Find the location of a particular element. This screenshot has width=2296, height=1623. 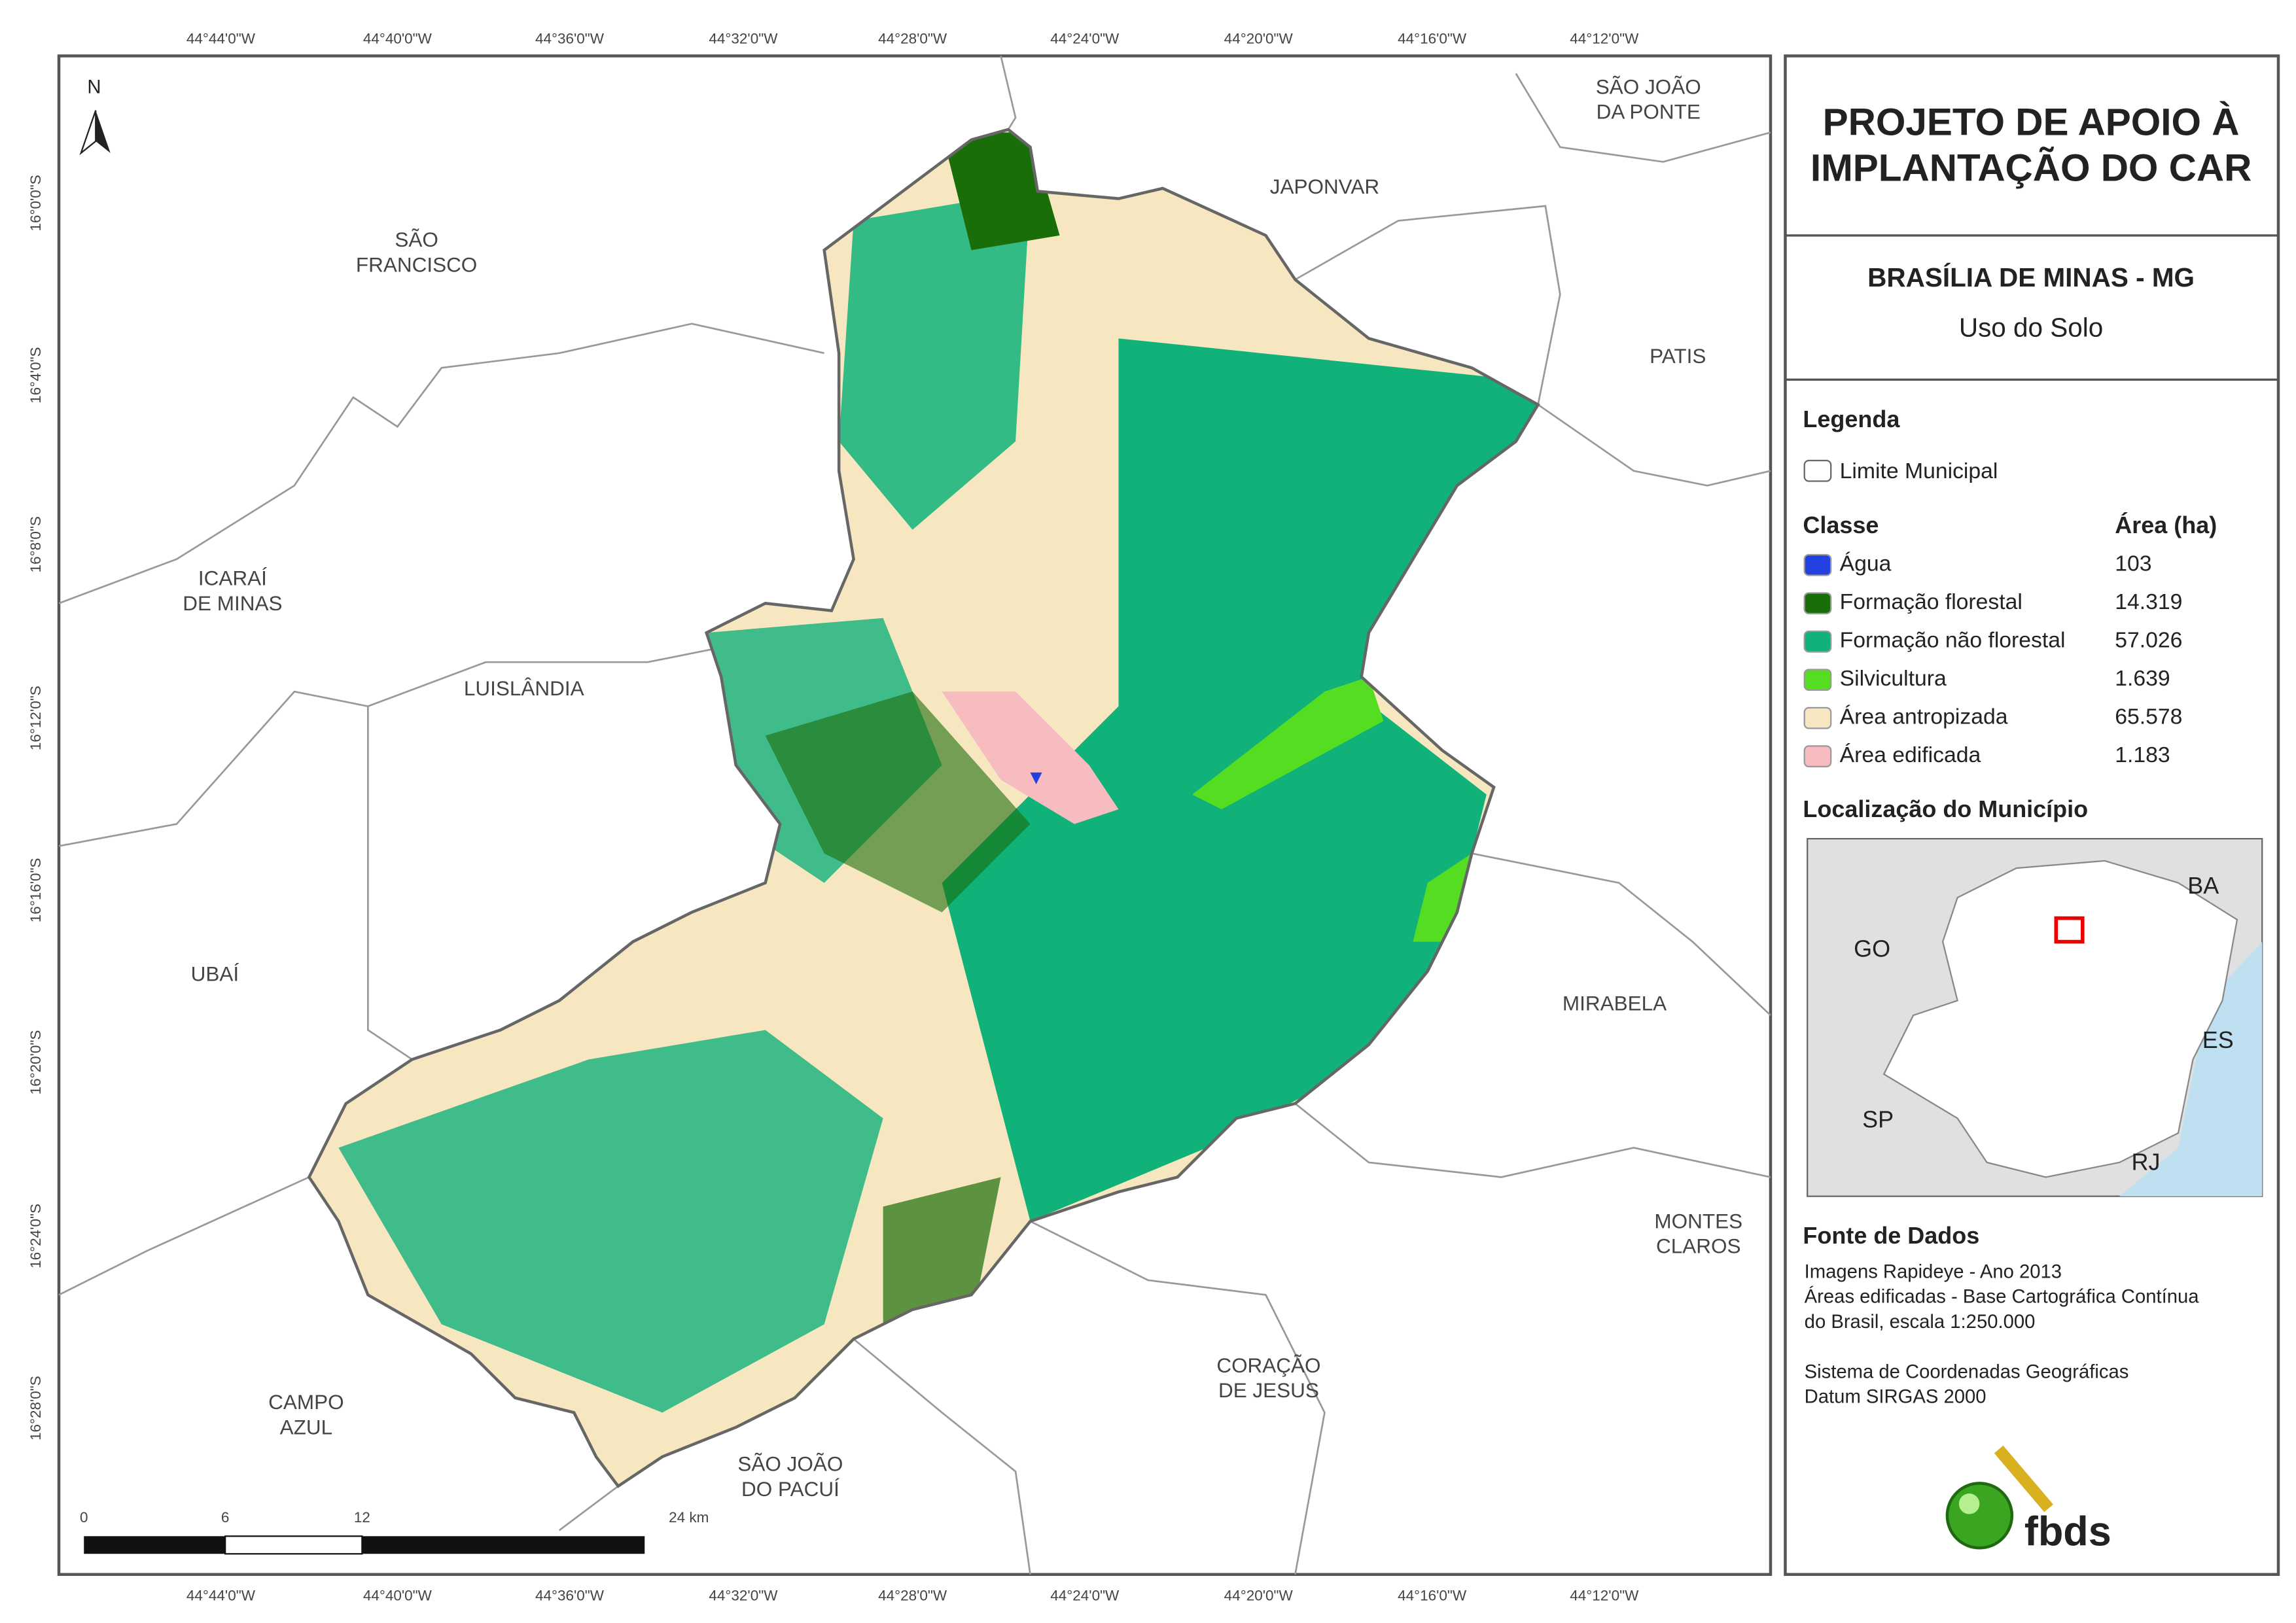

legend-area: 1.639 is located at coordinates (2142, 678).